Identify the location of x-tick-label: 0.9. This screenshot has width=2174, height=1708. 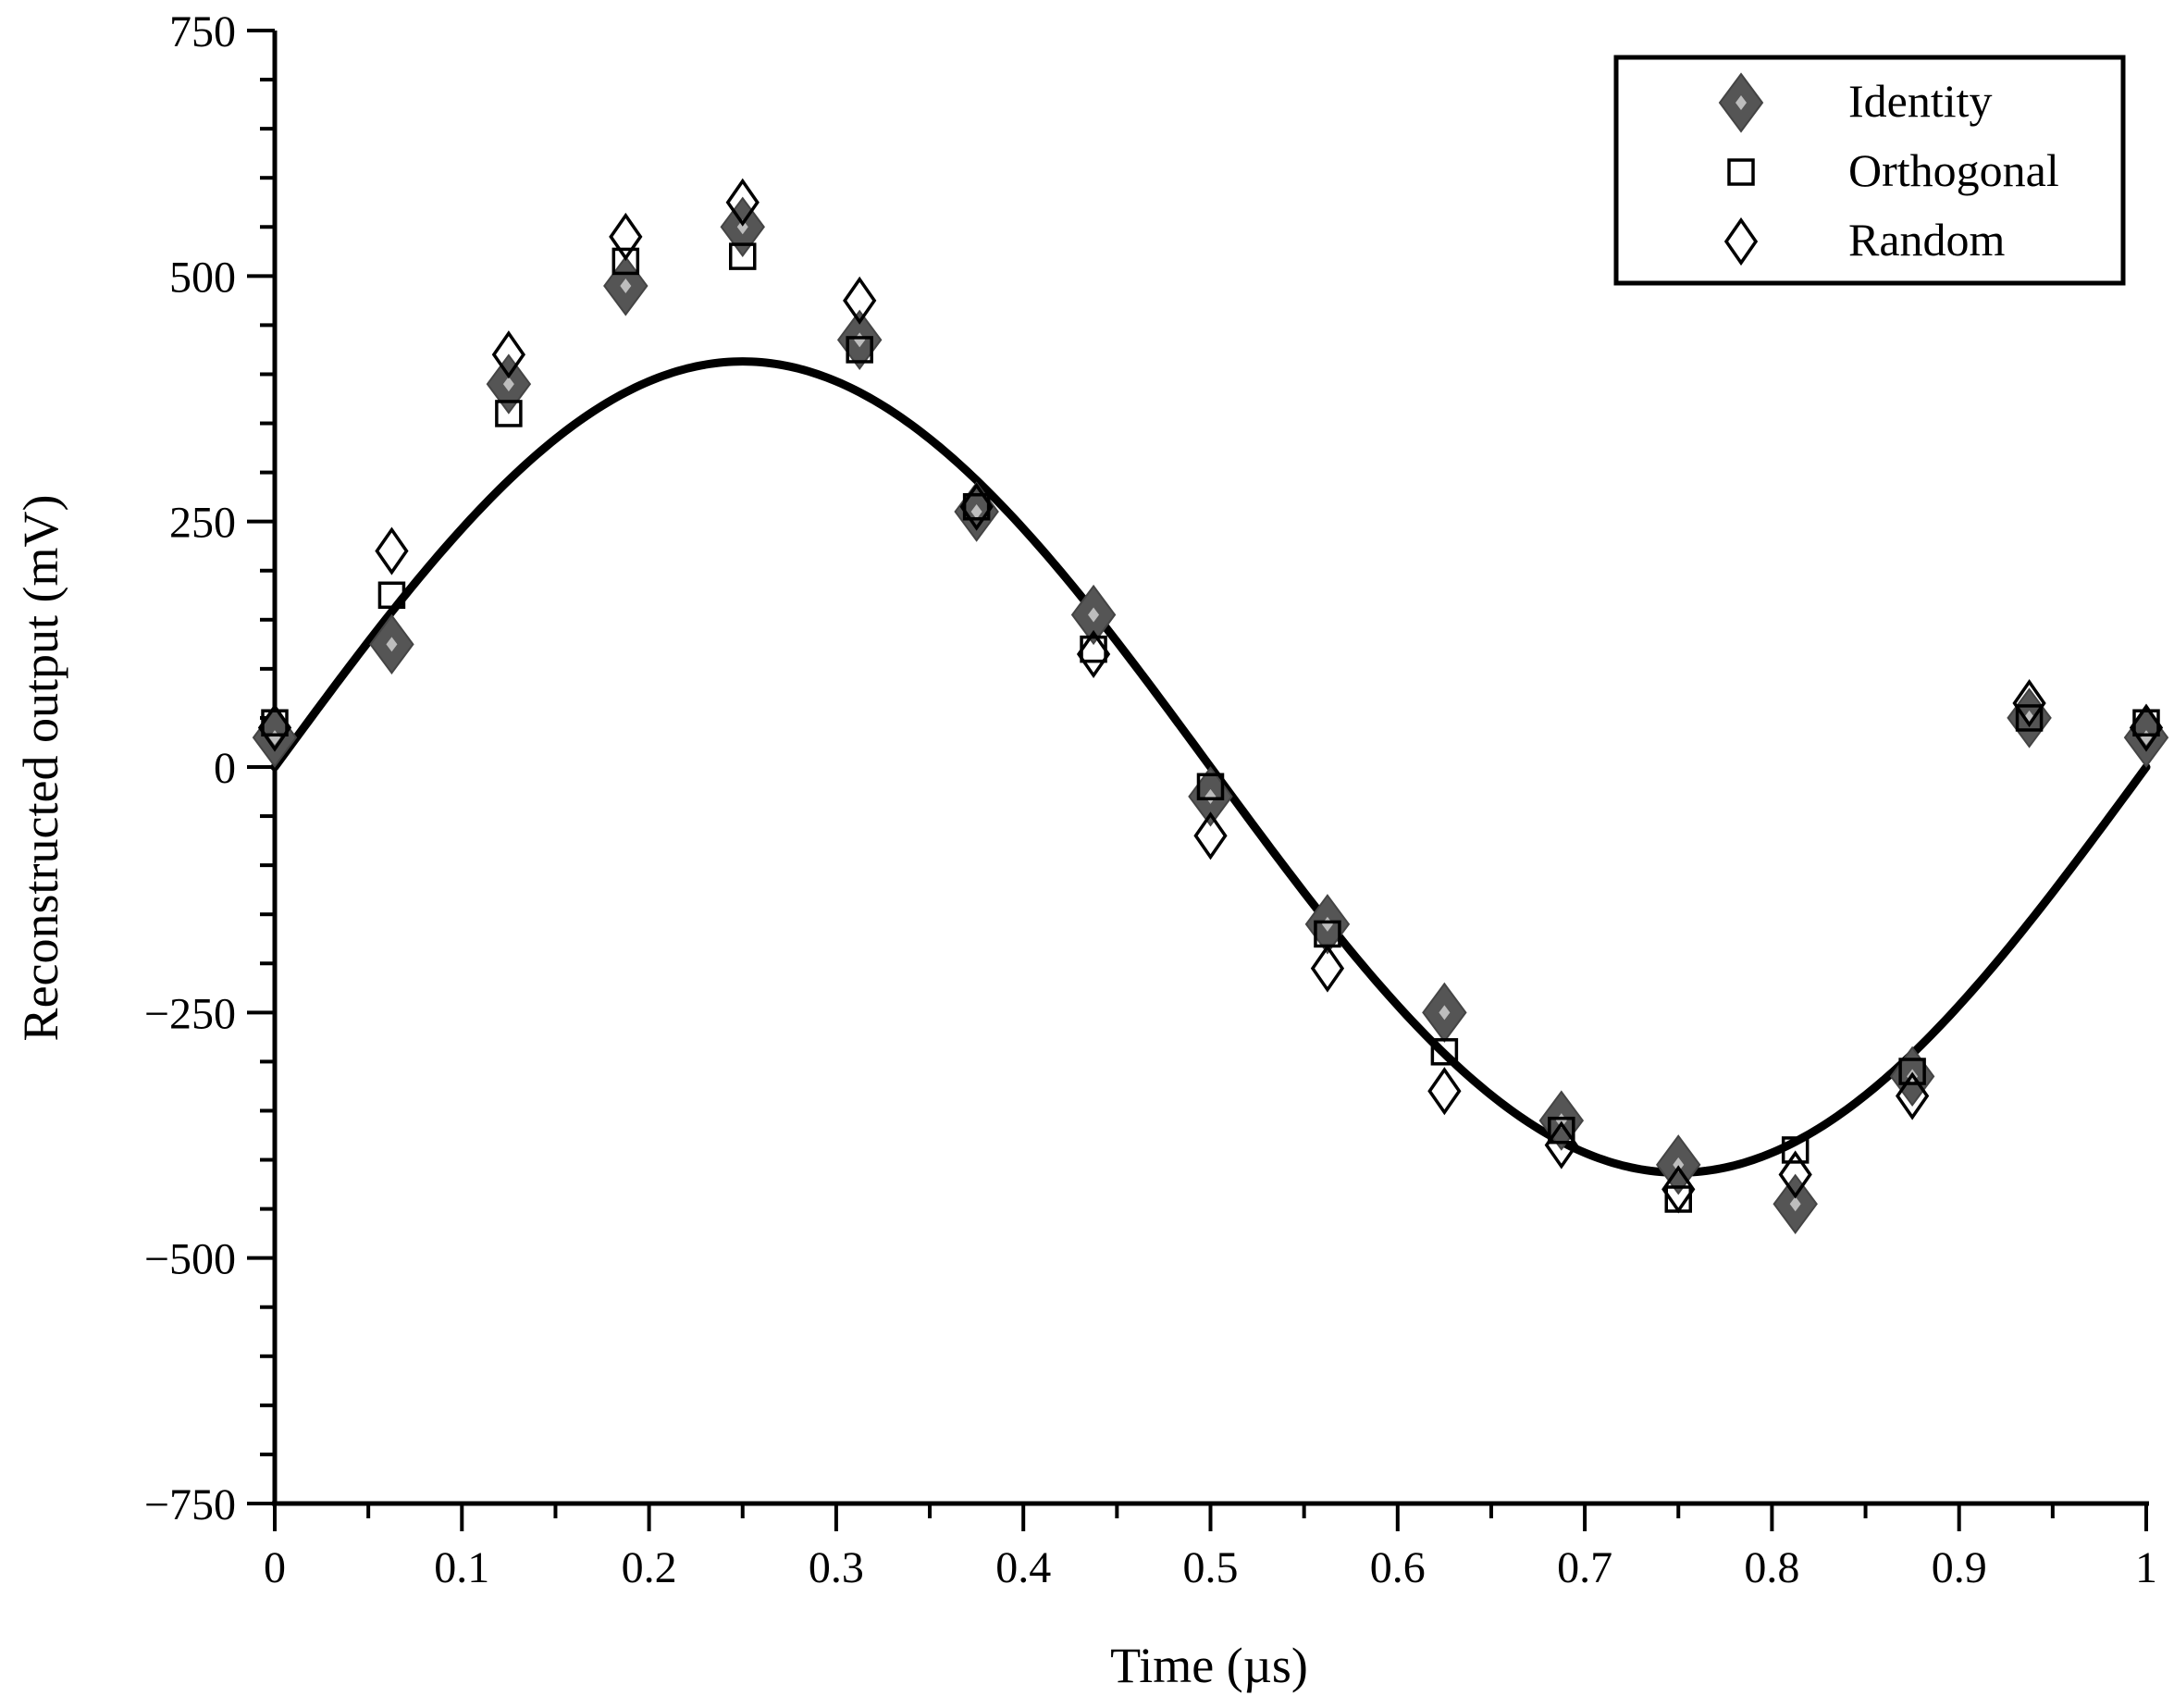
(1959, 1567).